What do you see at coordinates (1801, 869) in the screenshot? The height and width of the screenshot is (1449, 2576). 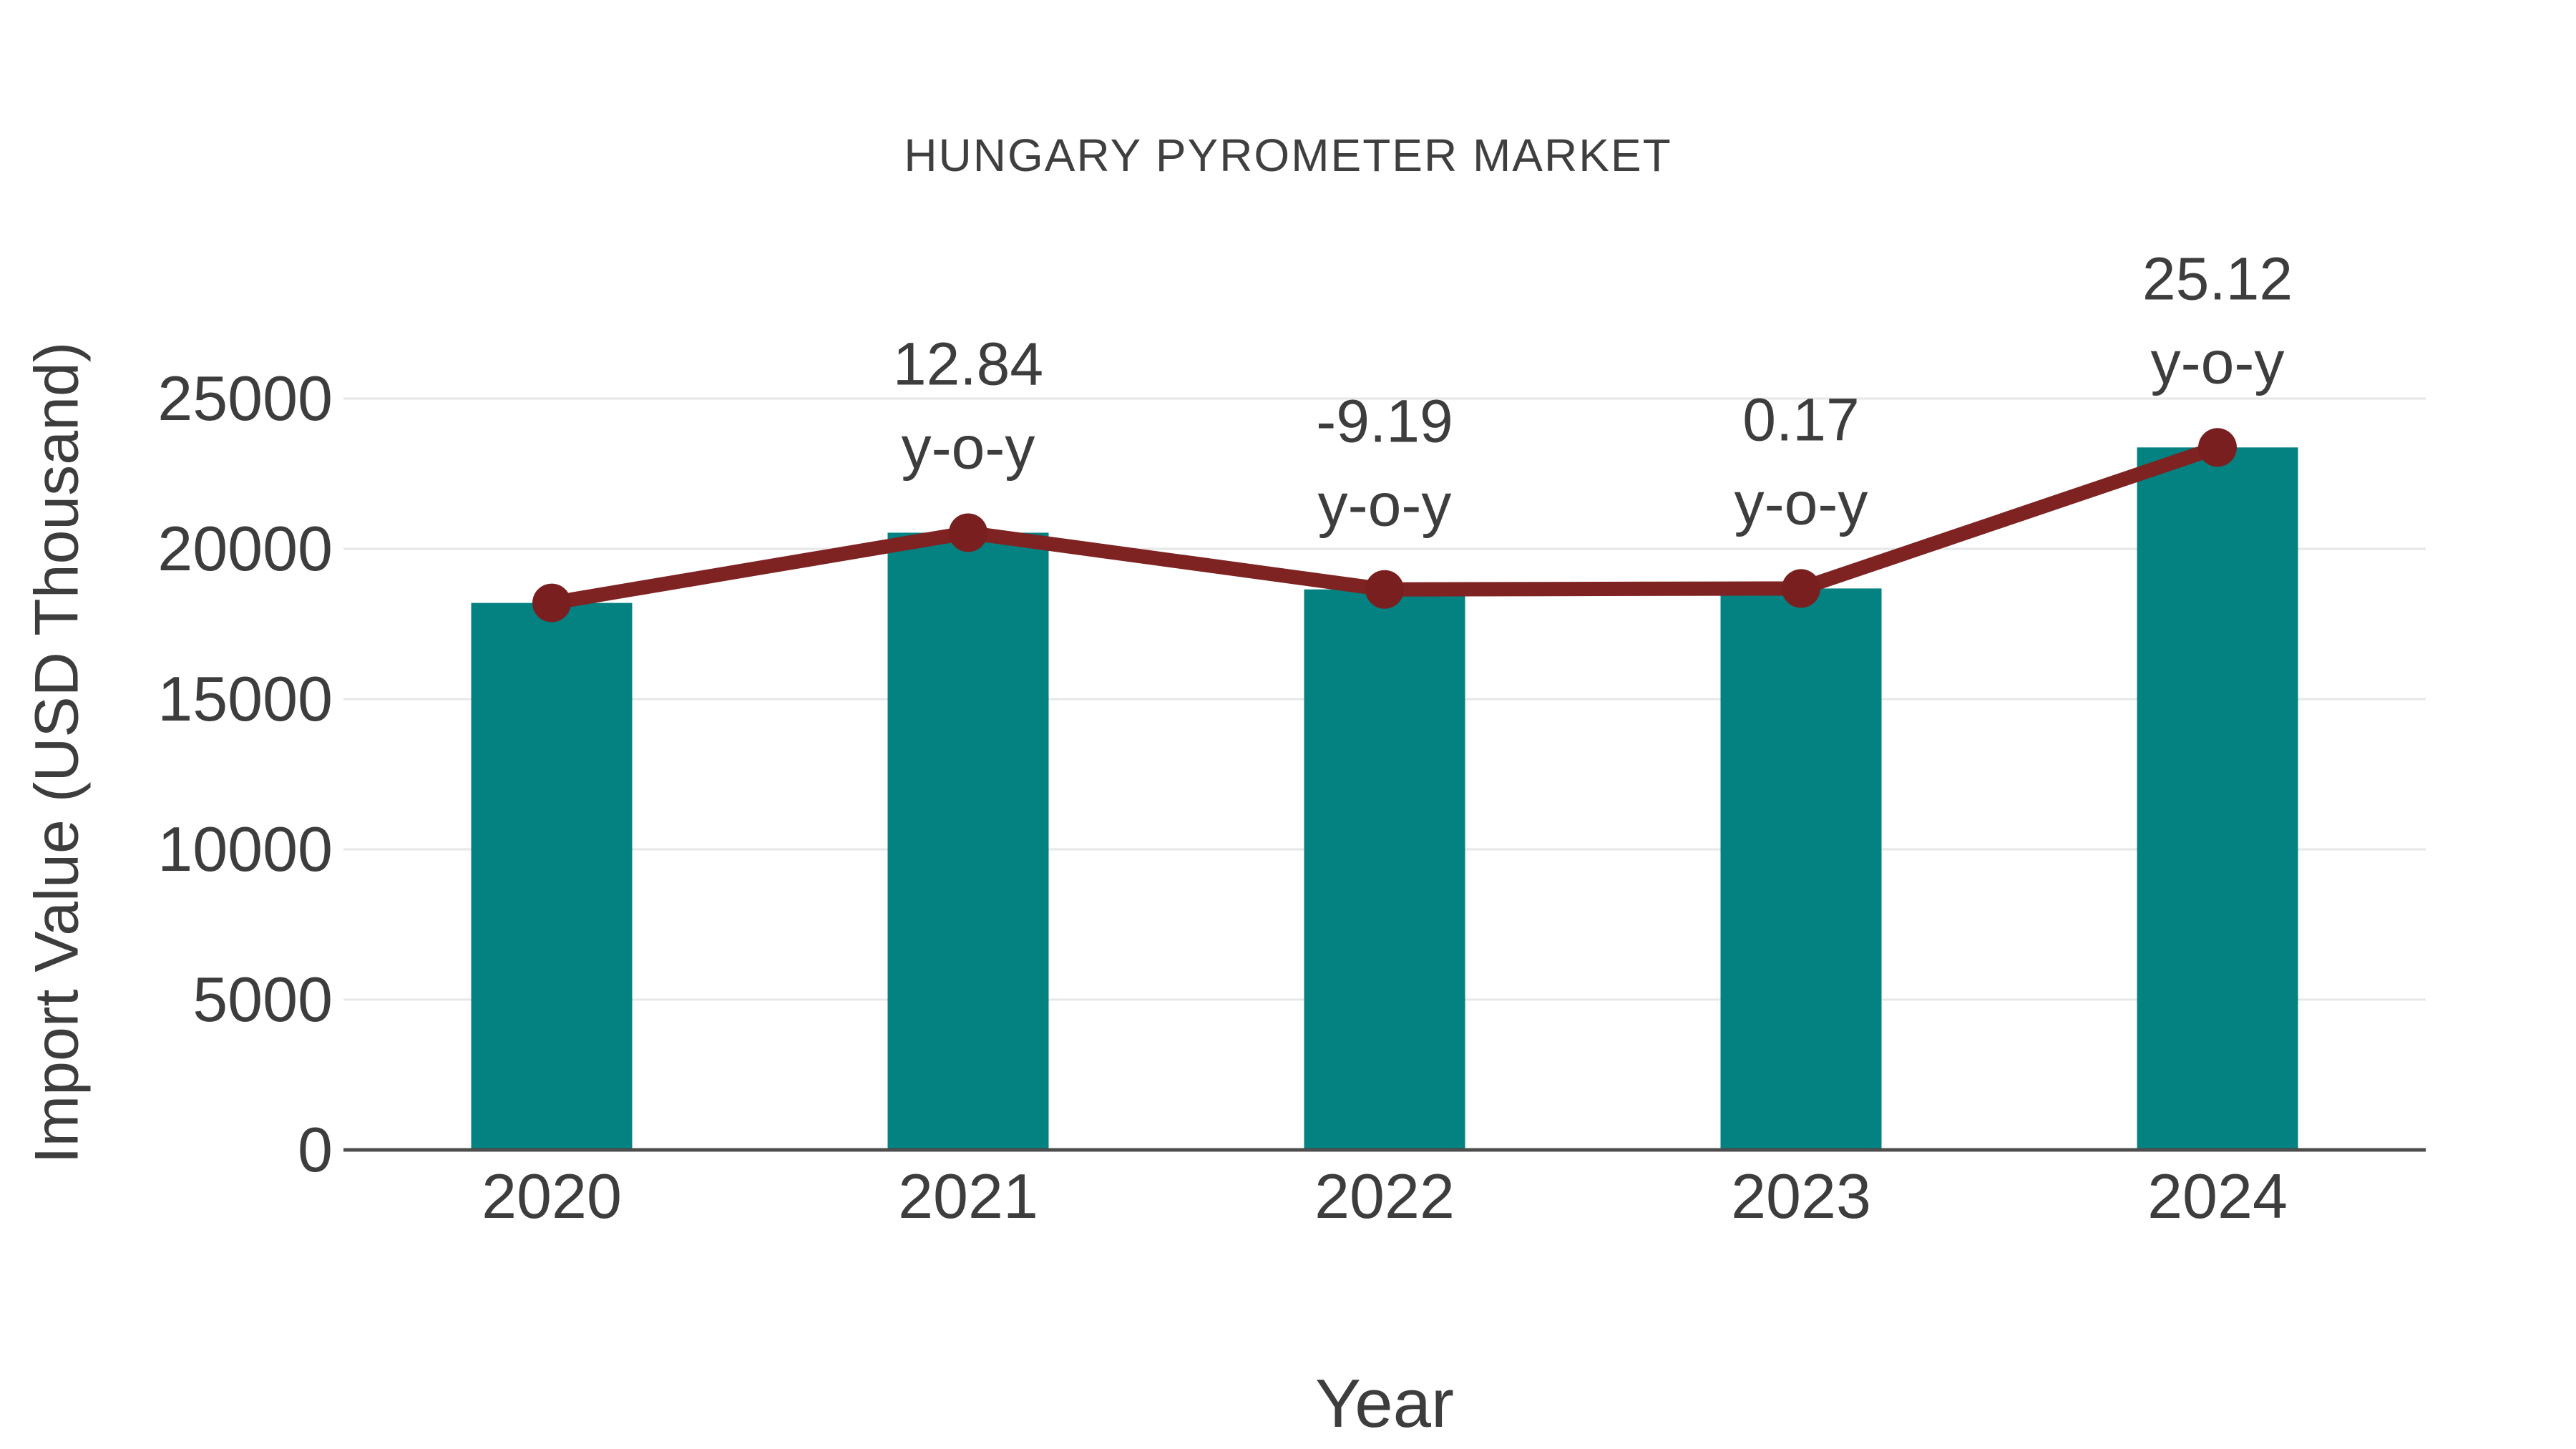 I see `bar-2023` at bounding box center [1801, 869].